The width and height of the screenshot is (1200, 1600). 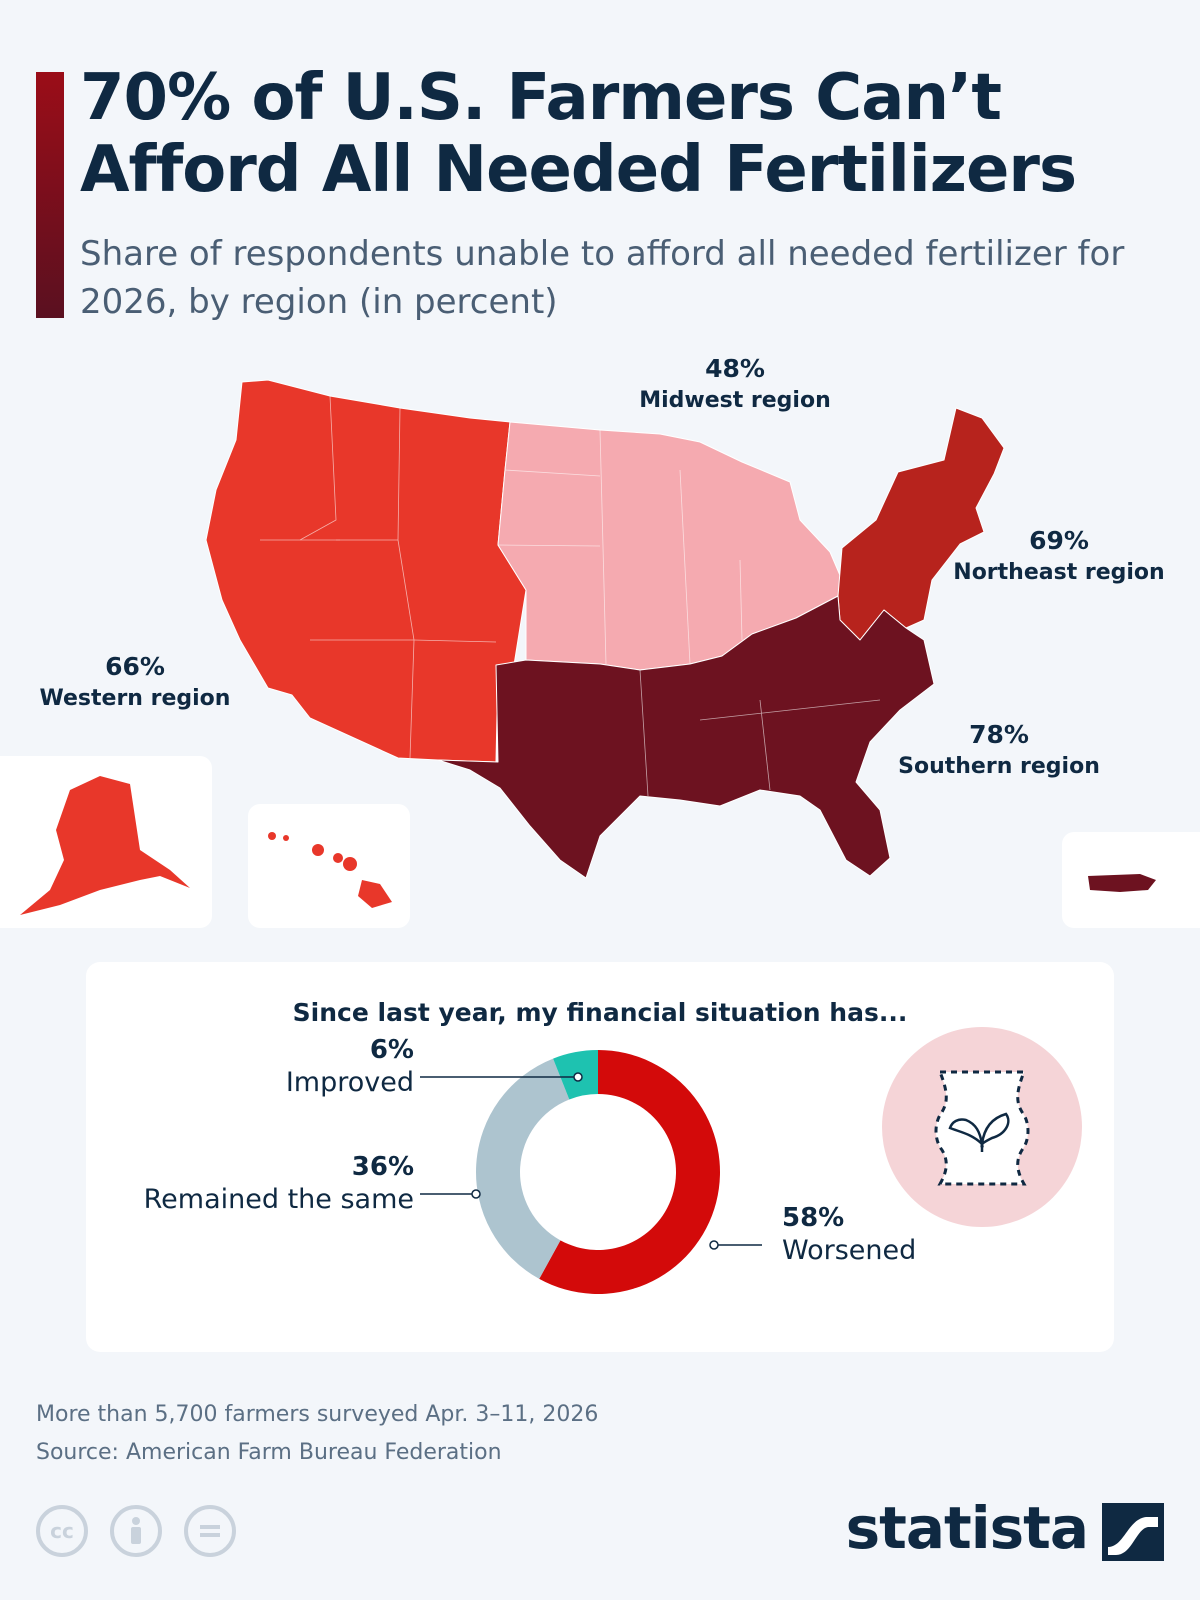 I want to click on label-northeast: 69% Northeast region, so click(x=1059, y=556).